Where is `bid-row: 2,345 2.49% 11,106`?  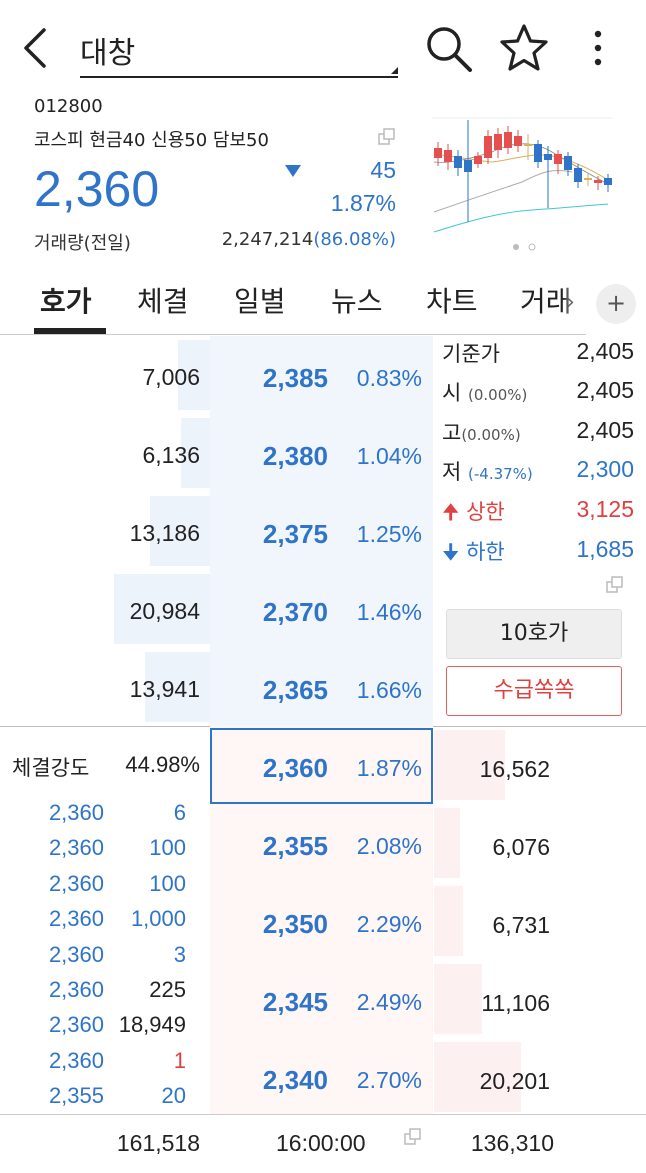
bid-row: 2,345 2.49% 11,106 is located at coordinates (323, 1001).